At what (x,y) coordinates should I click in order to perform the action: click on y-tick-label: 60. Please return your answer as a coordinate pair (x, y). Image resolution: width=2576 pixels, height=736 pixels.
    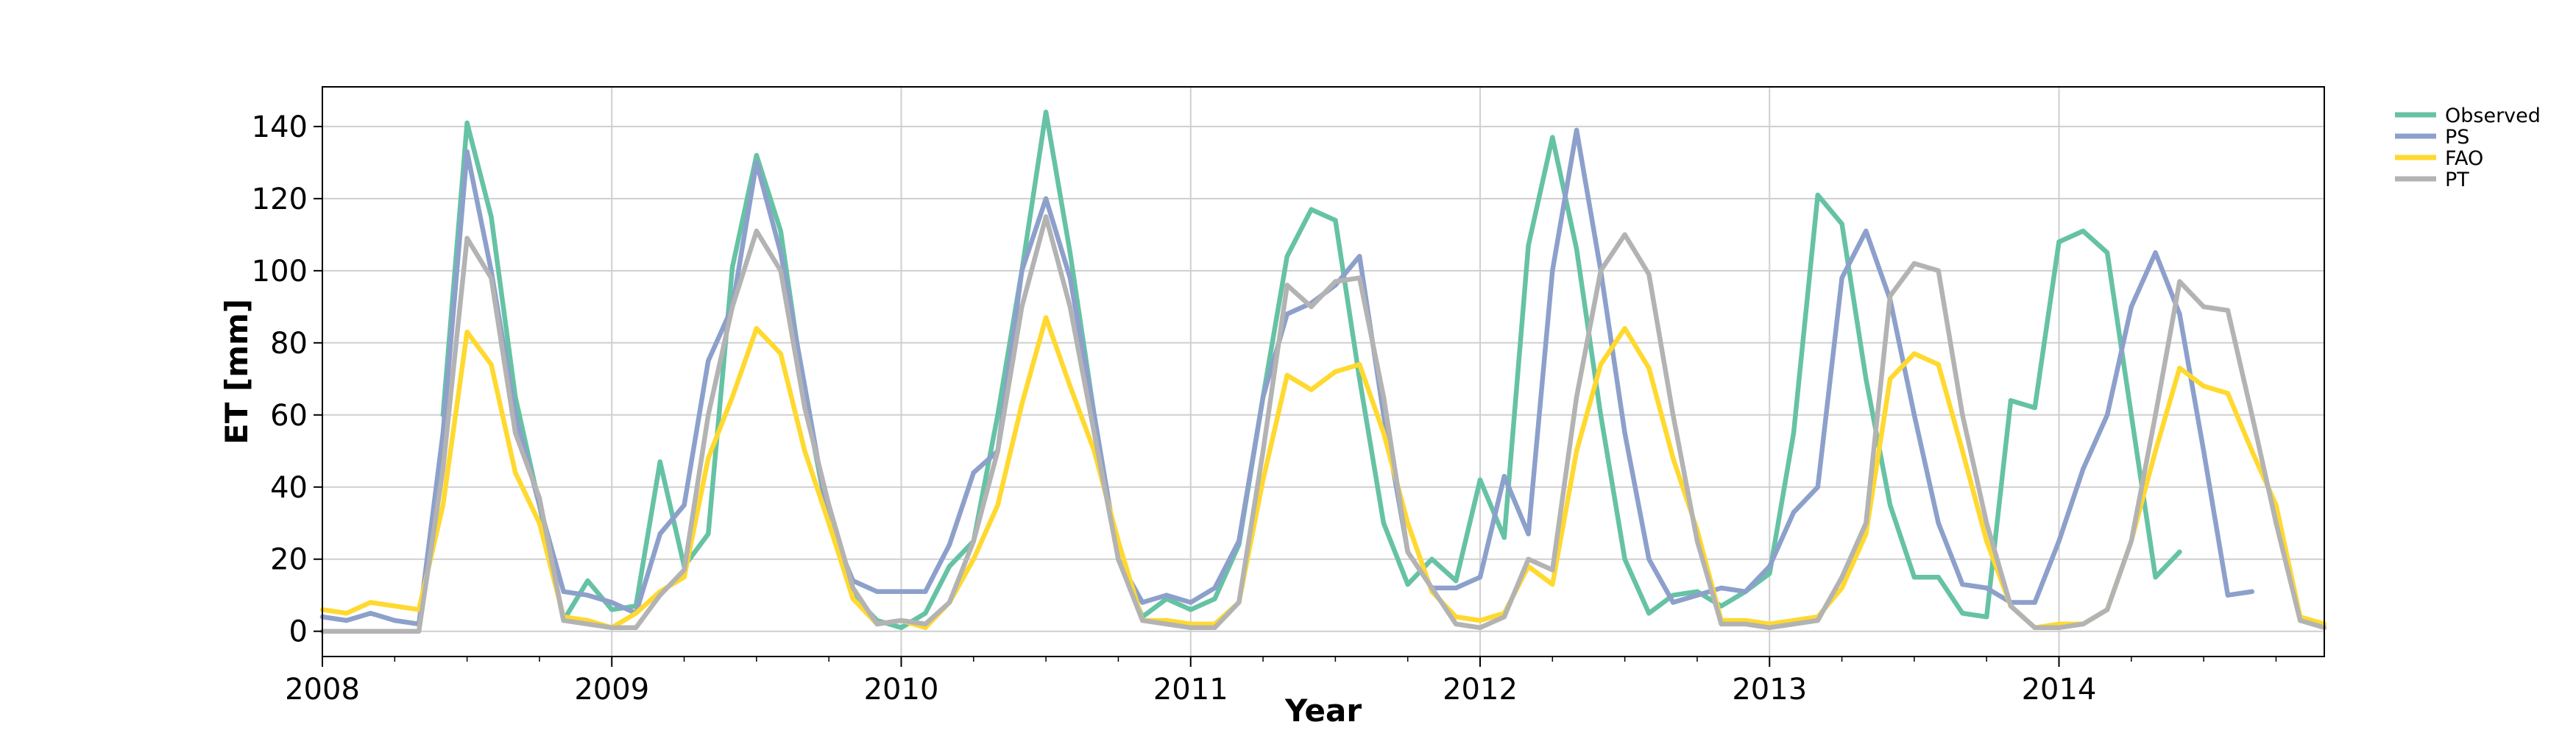
    Looking at the image, I should click on (289, 416).